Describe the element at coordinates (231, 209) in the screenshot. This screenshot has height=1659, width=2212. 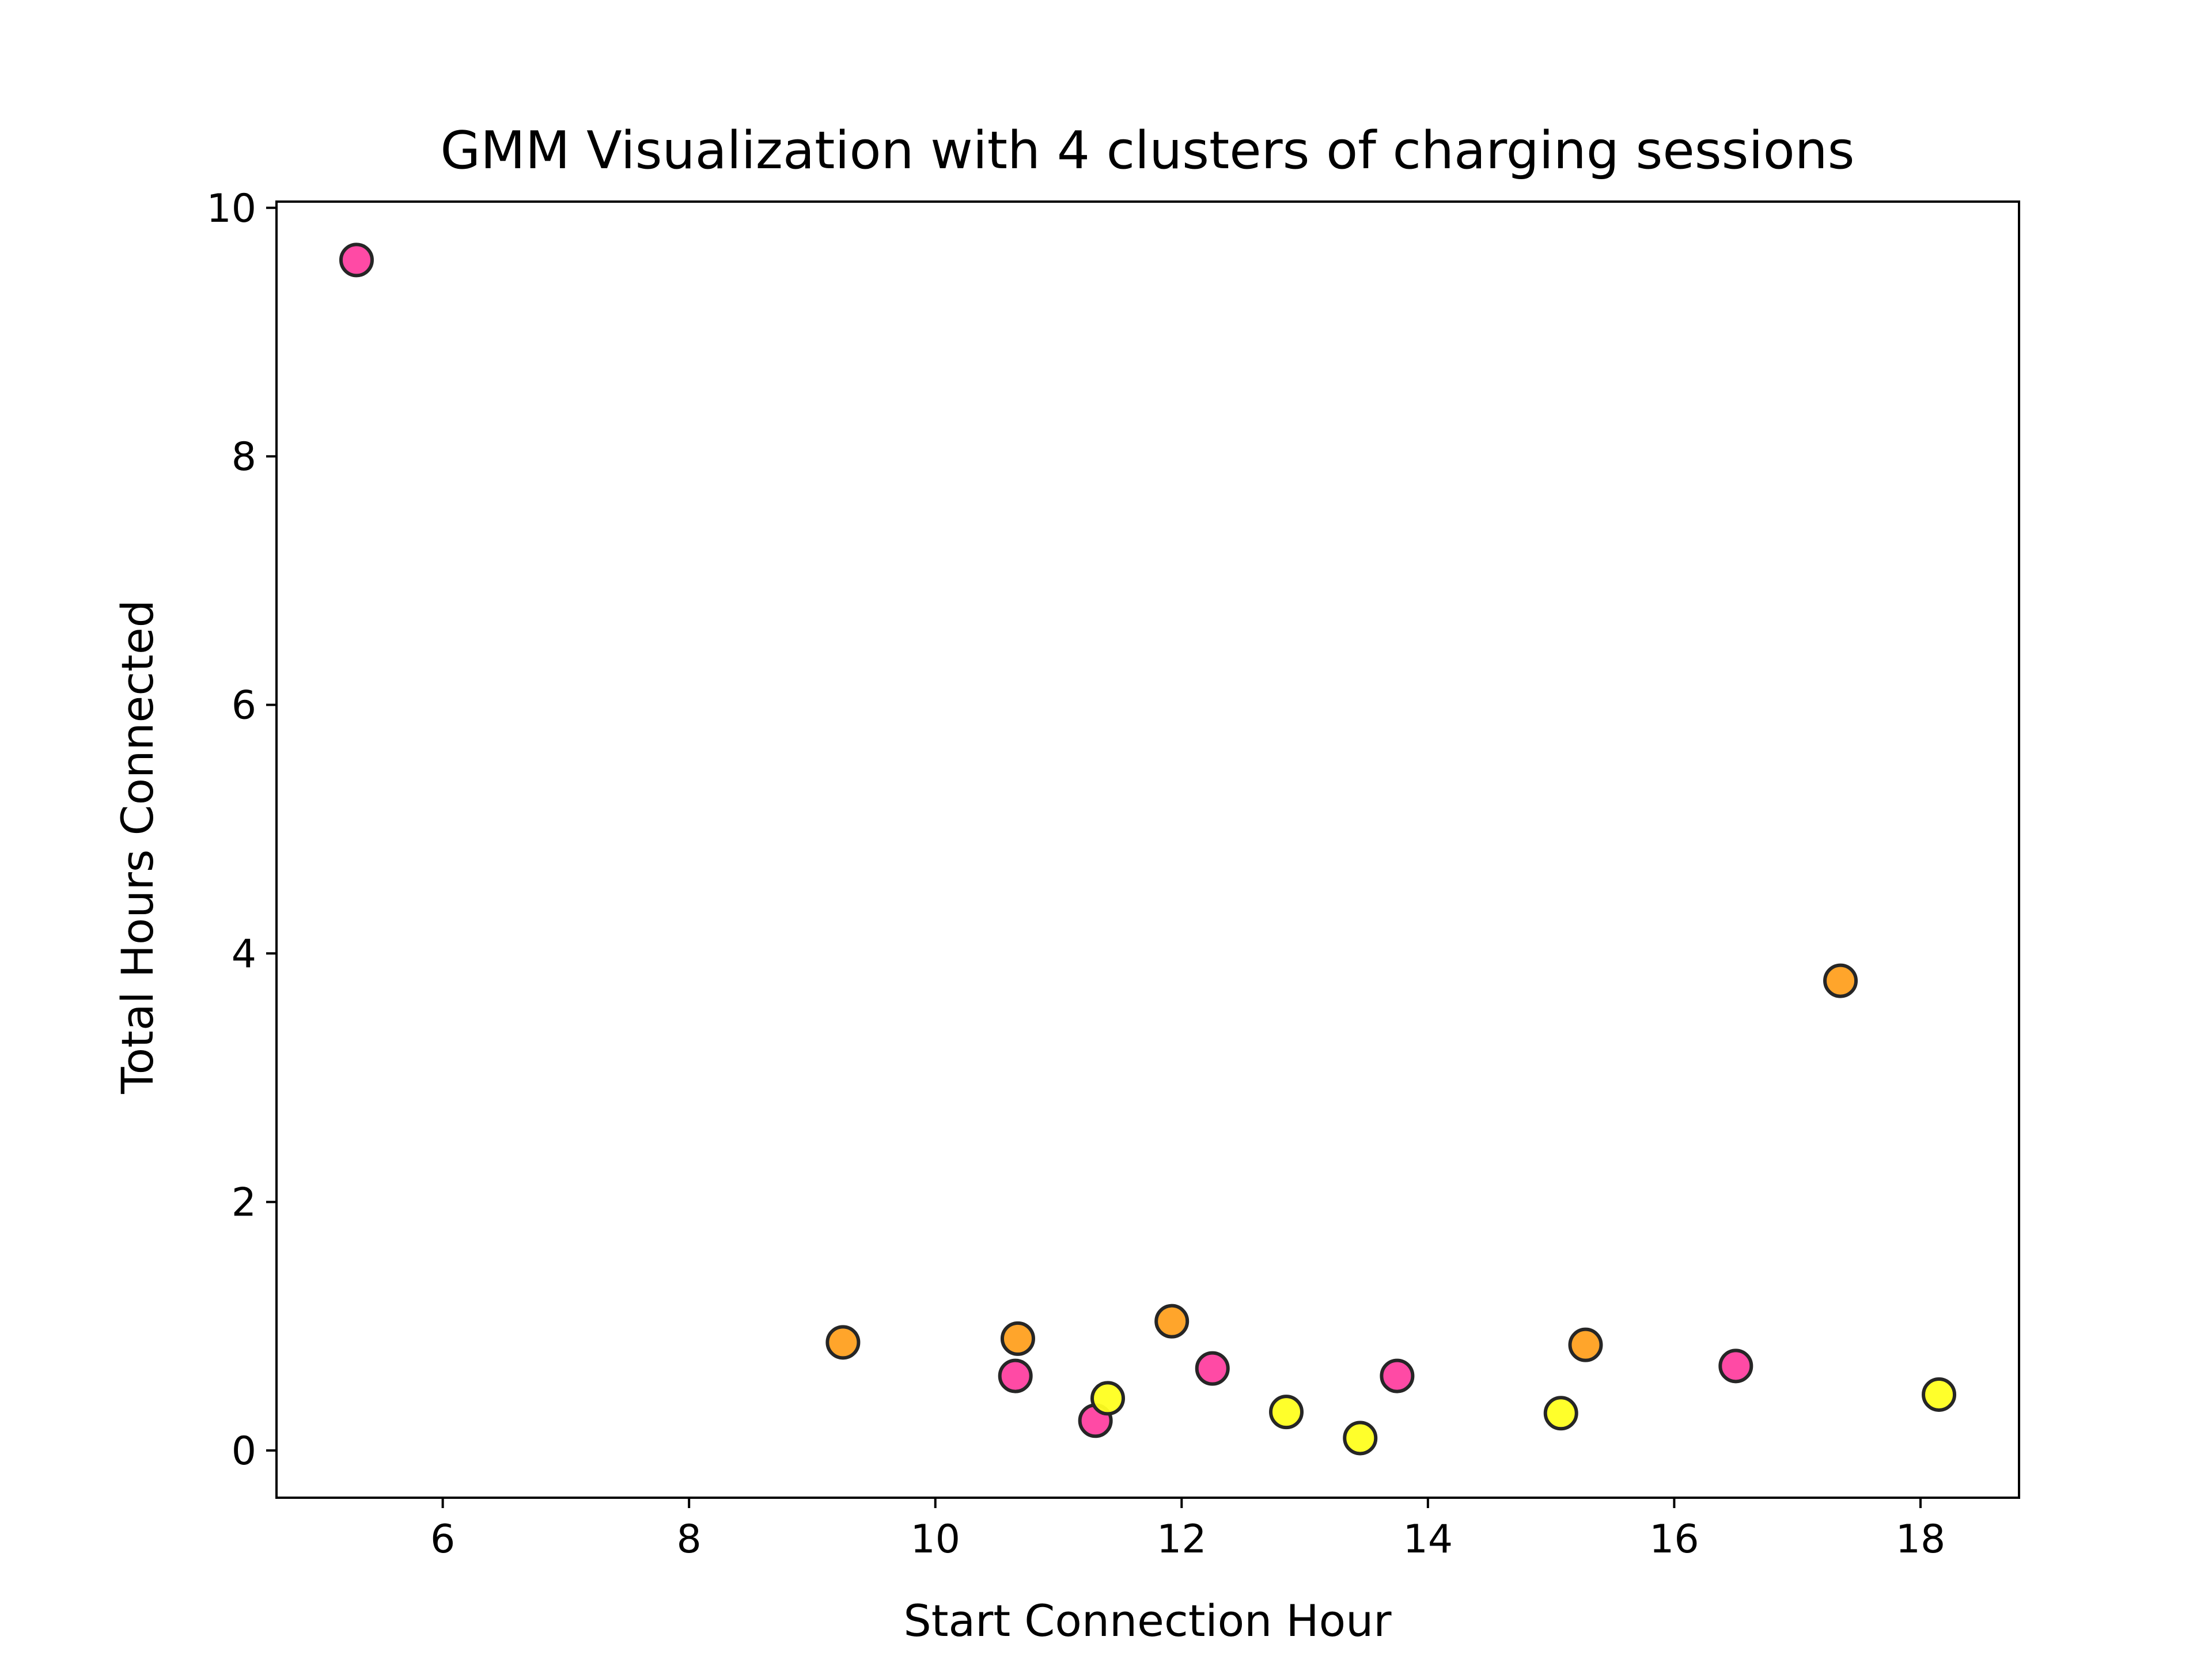
I see `y-tick-label: 10` at that location.